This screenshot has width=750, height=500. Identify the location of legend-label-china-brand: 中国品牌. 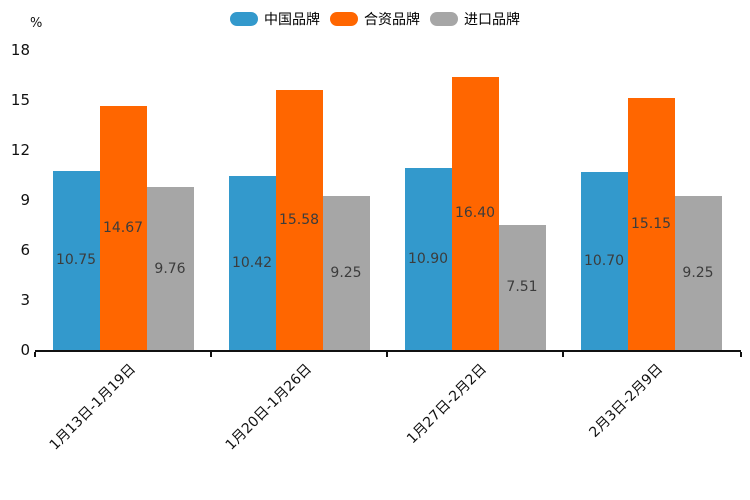
(292, 20).